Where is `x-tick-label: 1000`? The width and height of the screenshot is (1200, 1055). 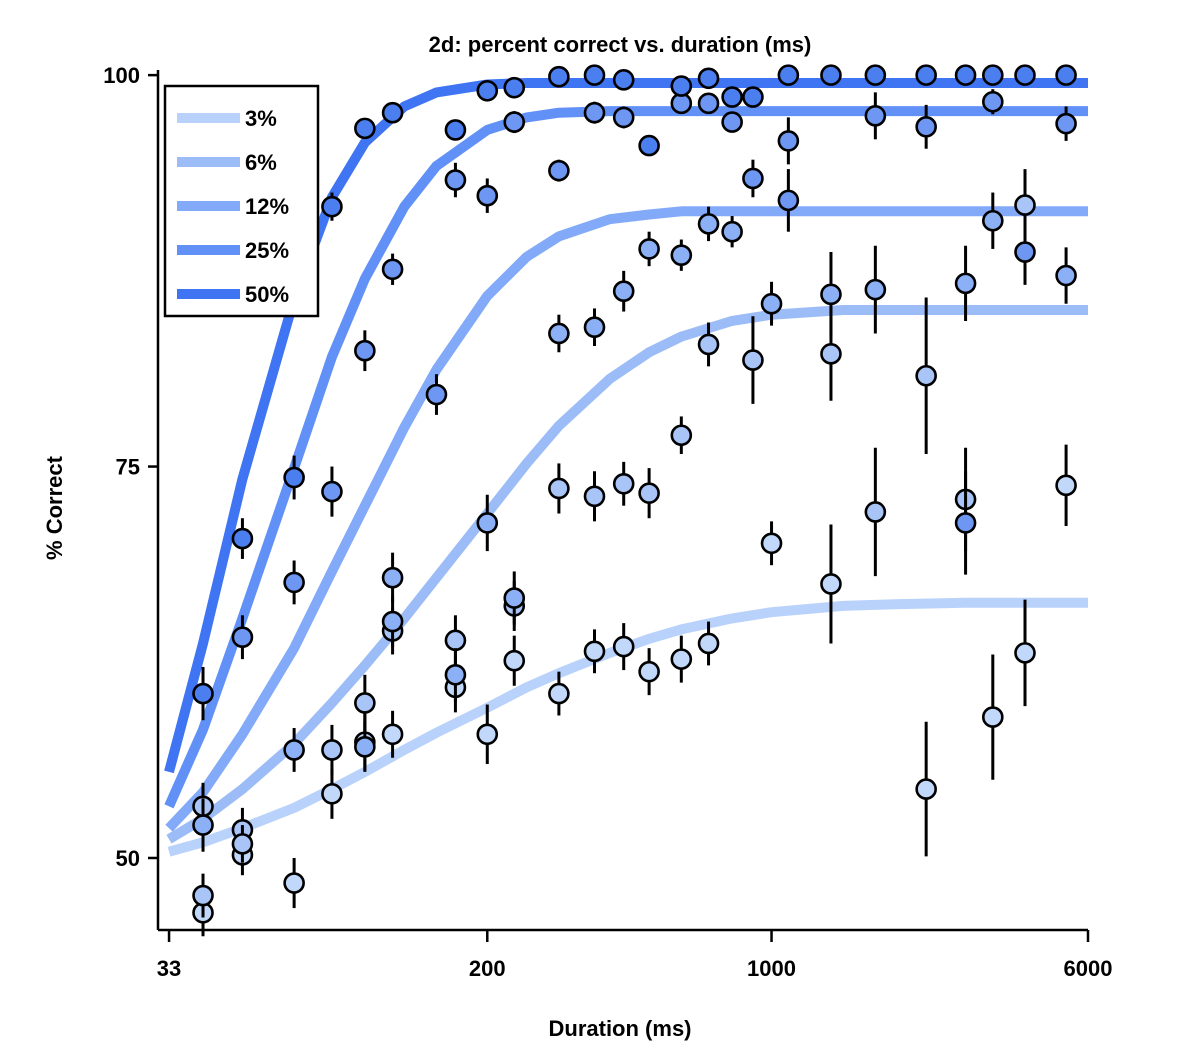 x-tick-label: 1000 is located at coordinates (771, 968).